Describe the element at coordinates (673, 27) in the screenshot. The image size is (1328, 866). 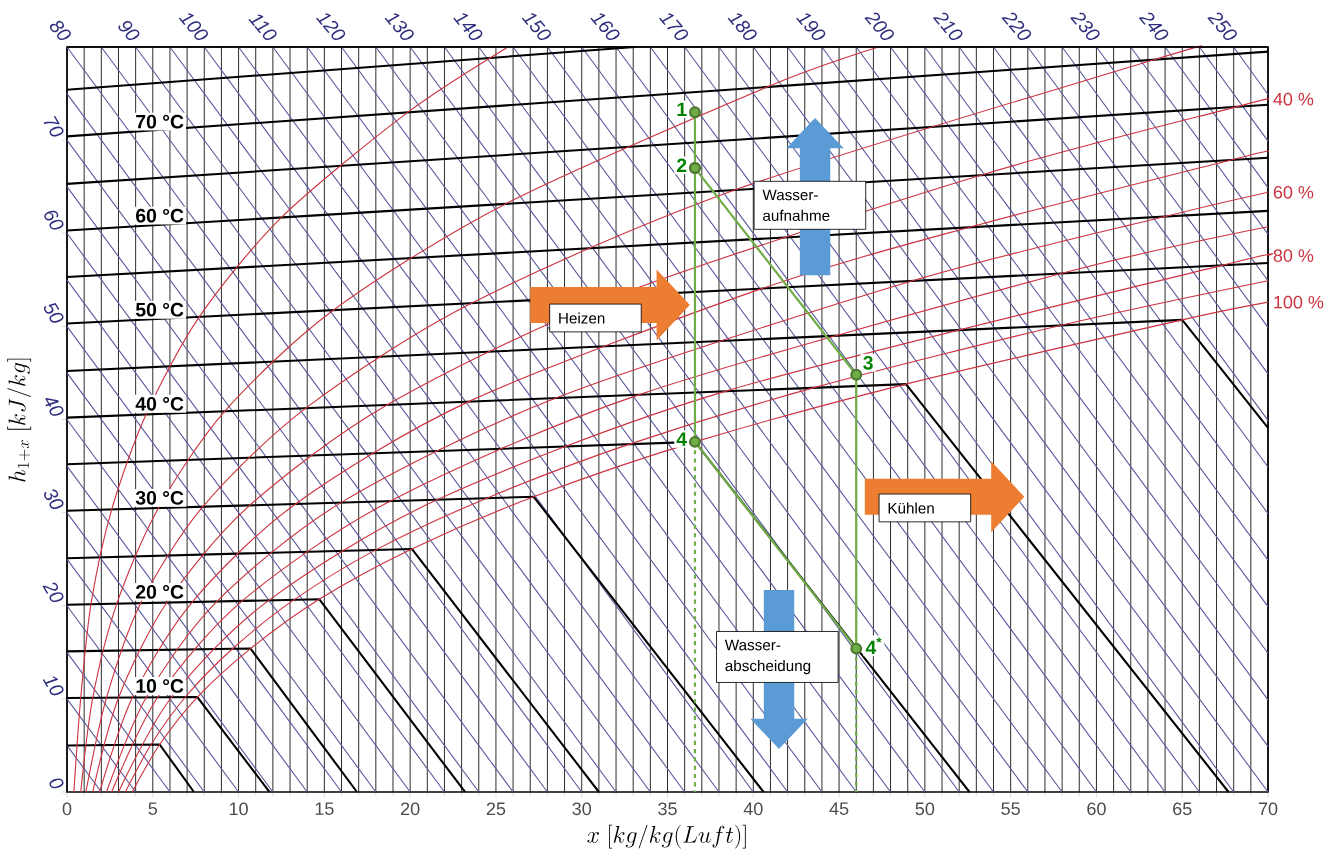
I see `x2-tick-label: 170` at that location.